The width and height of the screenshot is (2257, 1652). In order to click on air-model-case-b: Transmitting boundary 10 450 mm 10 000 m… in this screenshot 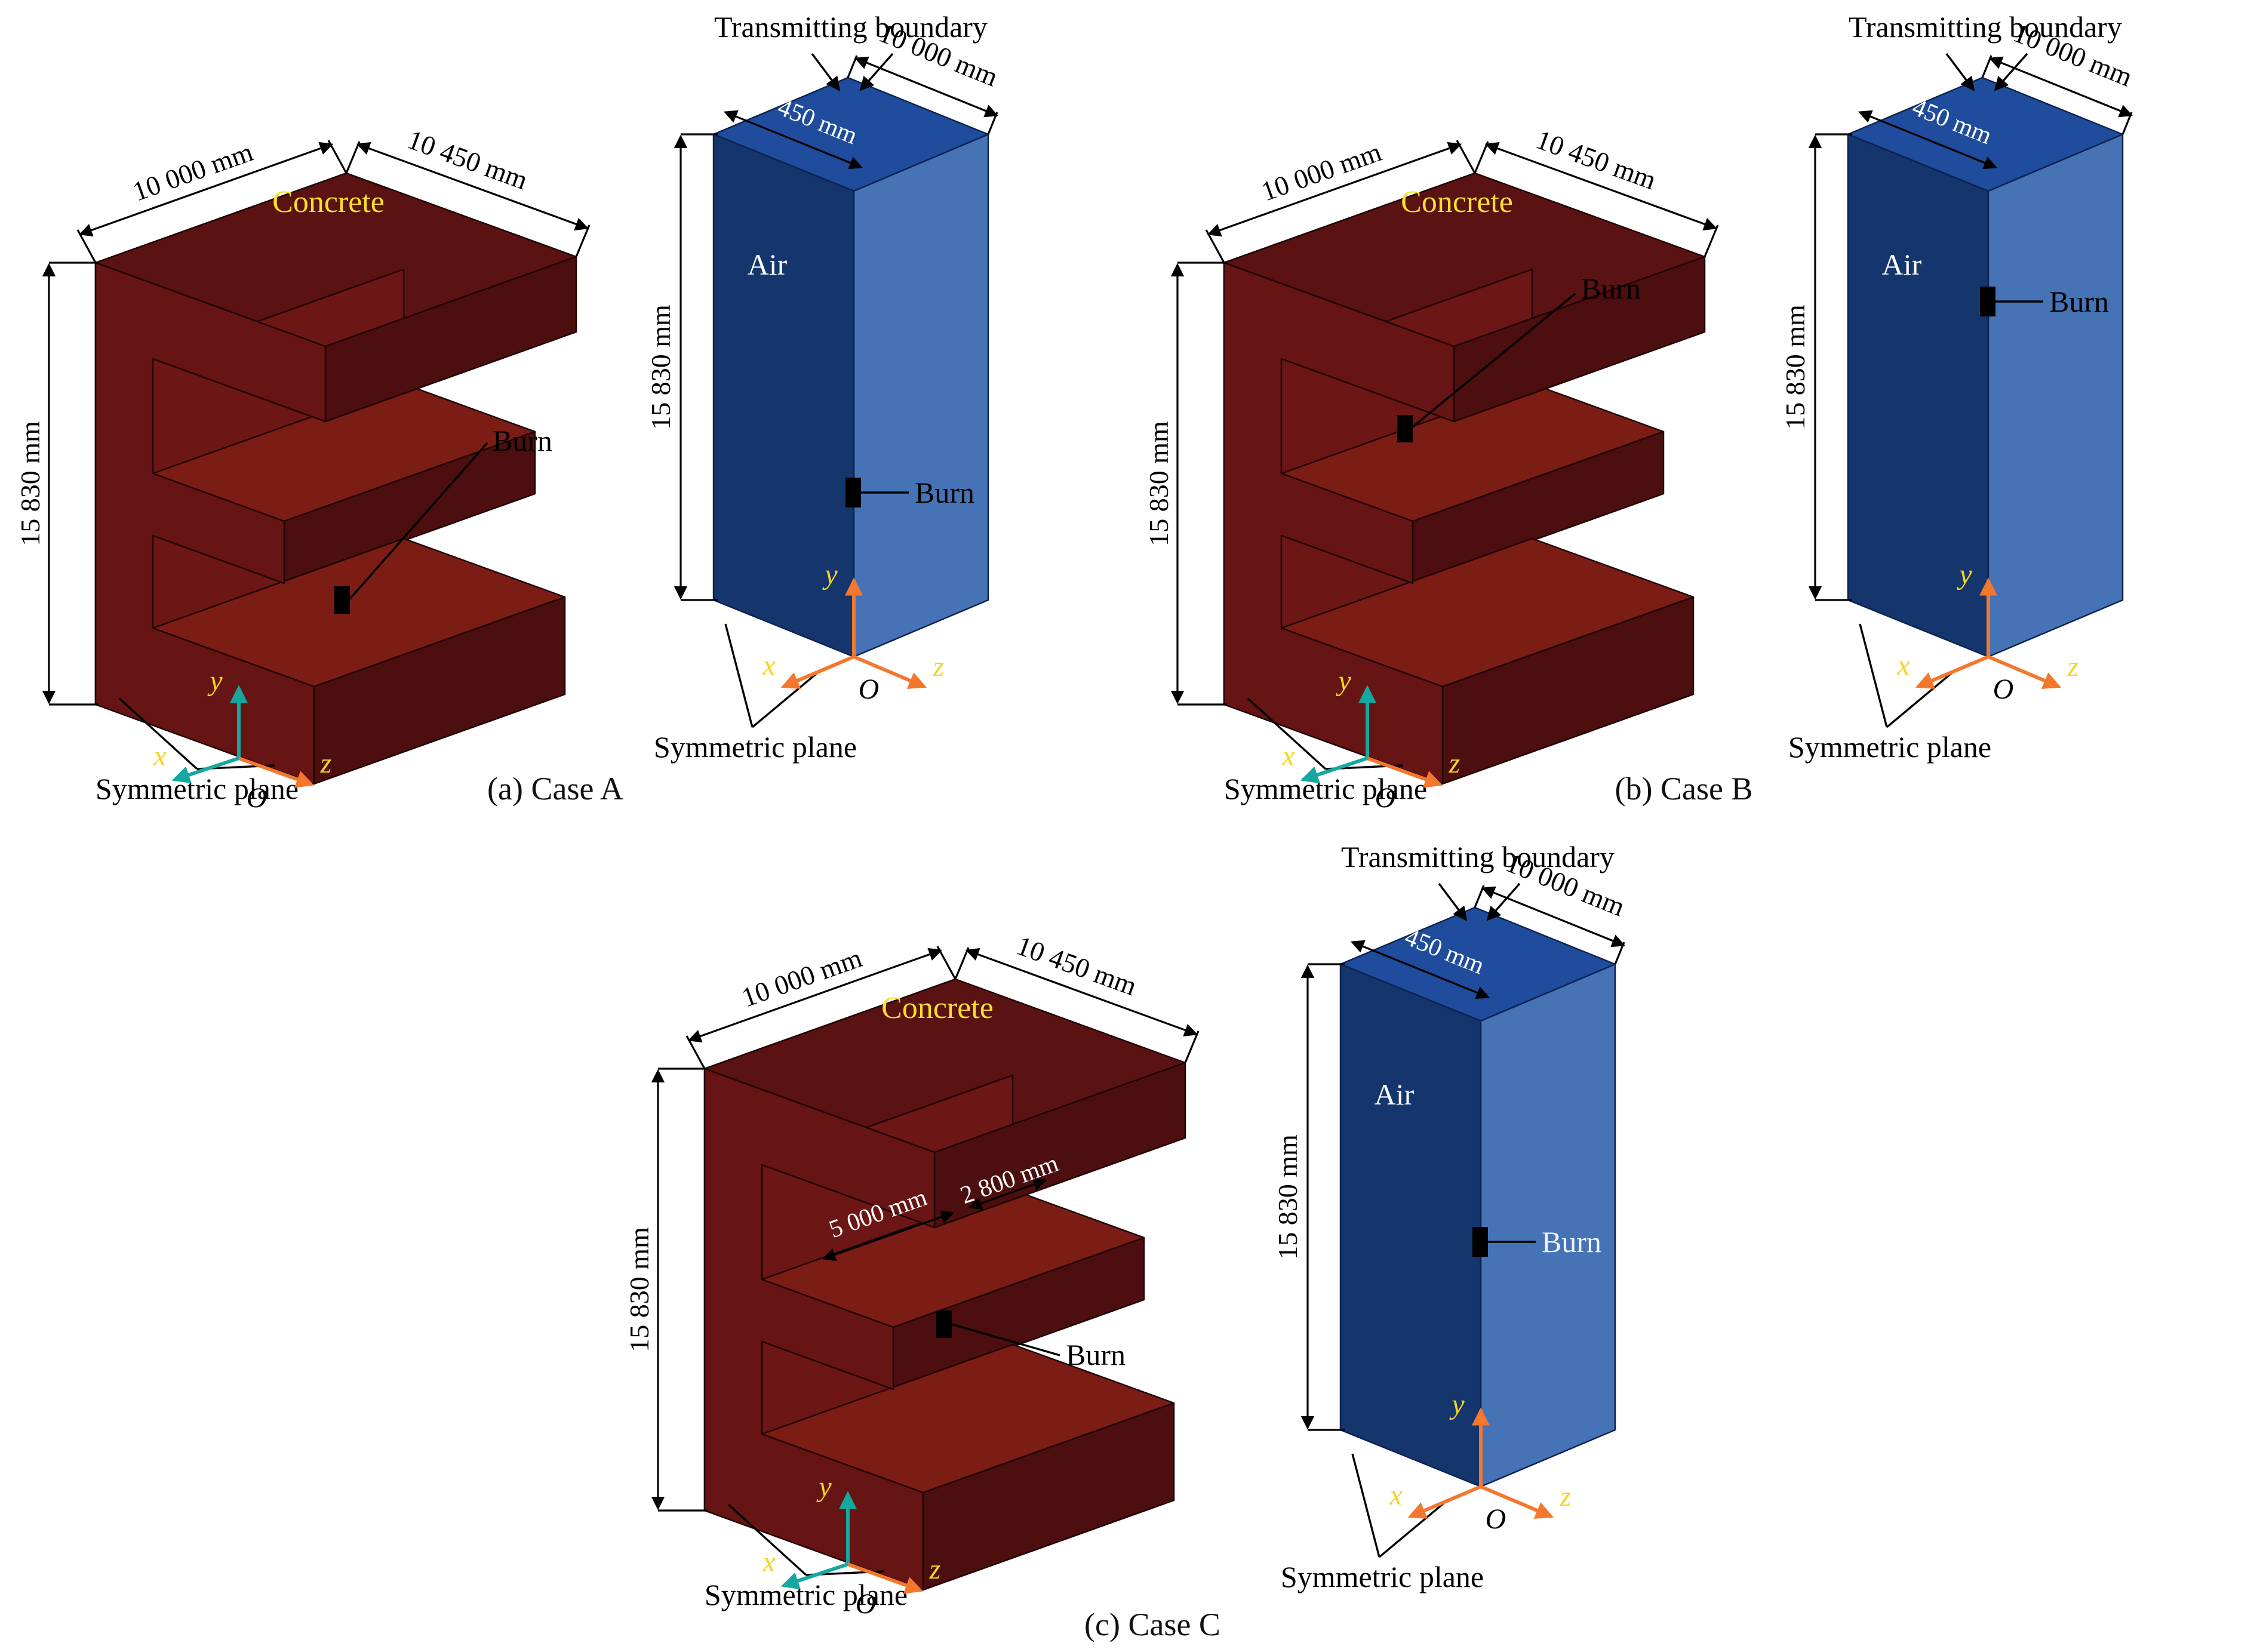, I will do `click(1958, 387)`.